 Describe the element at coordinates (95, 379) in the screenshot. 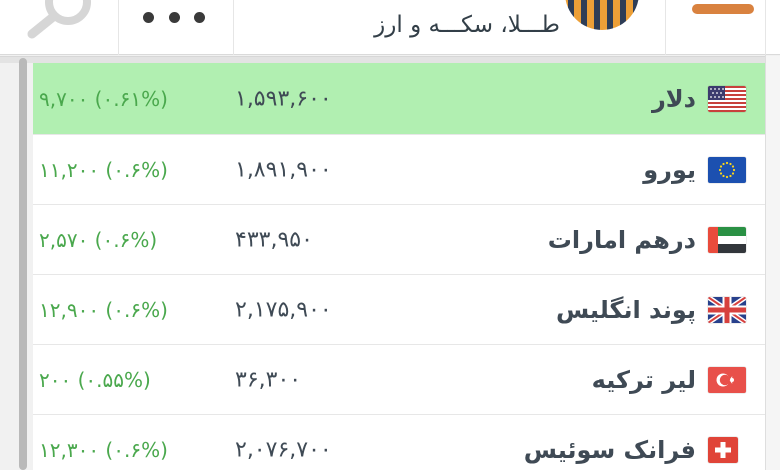

I see `change-value: ۲۰۰ (۰.۵۵%)` at that location.